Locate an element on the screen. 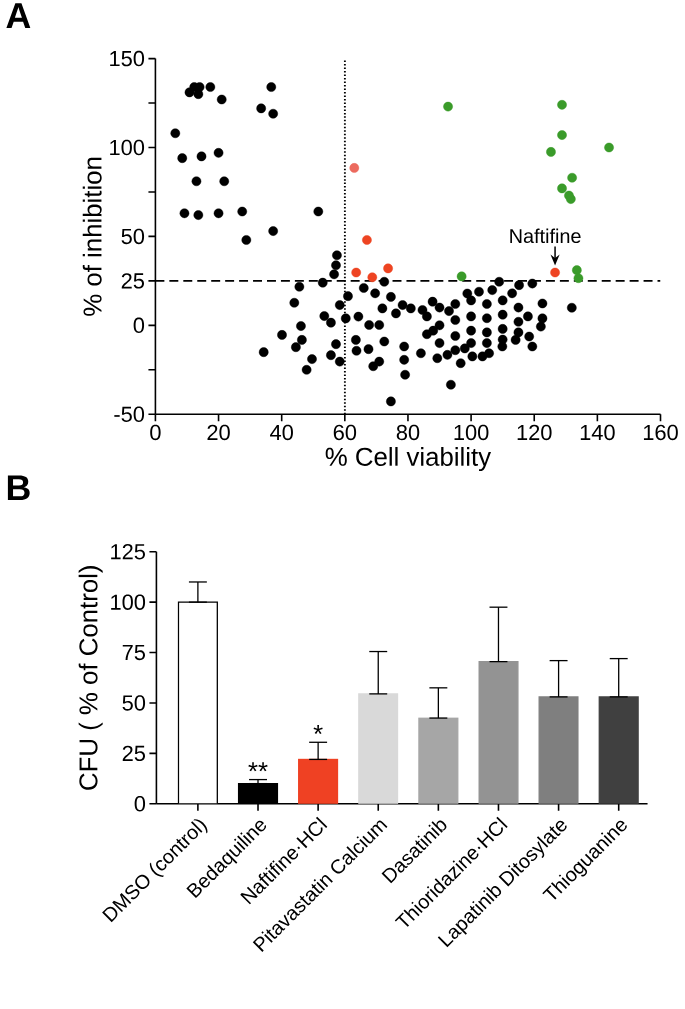 This screenshot has width=685, height=1009. x-tick-label: 80 is located at coordinates (408, 432).